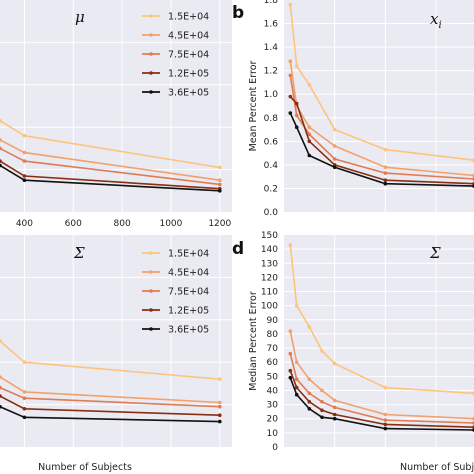 The width and height of the screenshot is (474, 474). What do you see at coordinates (111, 156) in the screenshot?
I see `panel-a-series` at bounding box center [111, 156].